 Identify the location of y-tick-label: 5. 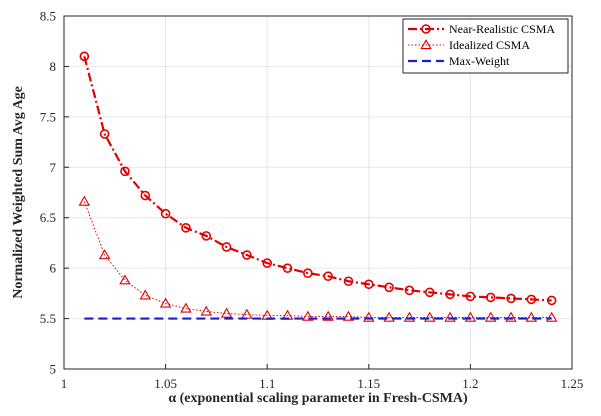
(53, 369).